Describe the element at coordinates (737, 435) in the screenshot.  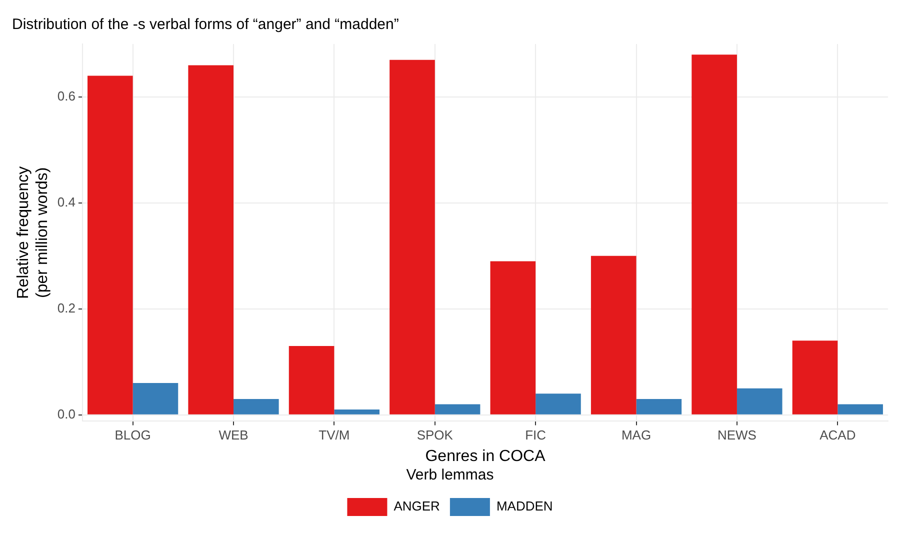
I see `x-tick-label: NEWS` at that location.